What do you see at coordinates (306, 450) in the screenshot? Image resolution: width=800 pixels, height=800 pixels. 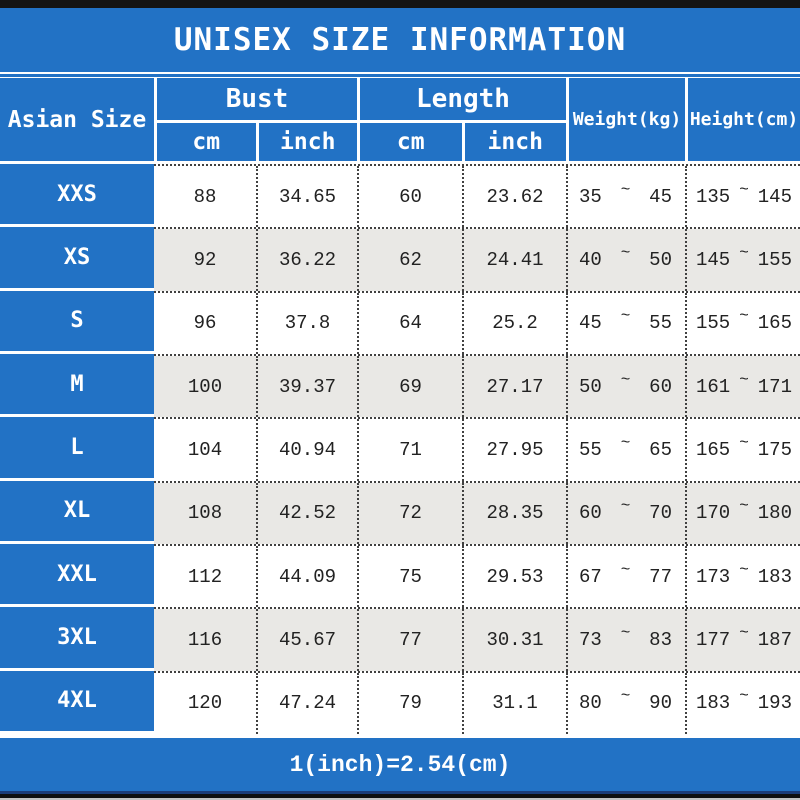 I see `bust-inch-cell: 40.94` at bounding box center [306, 450].